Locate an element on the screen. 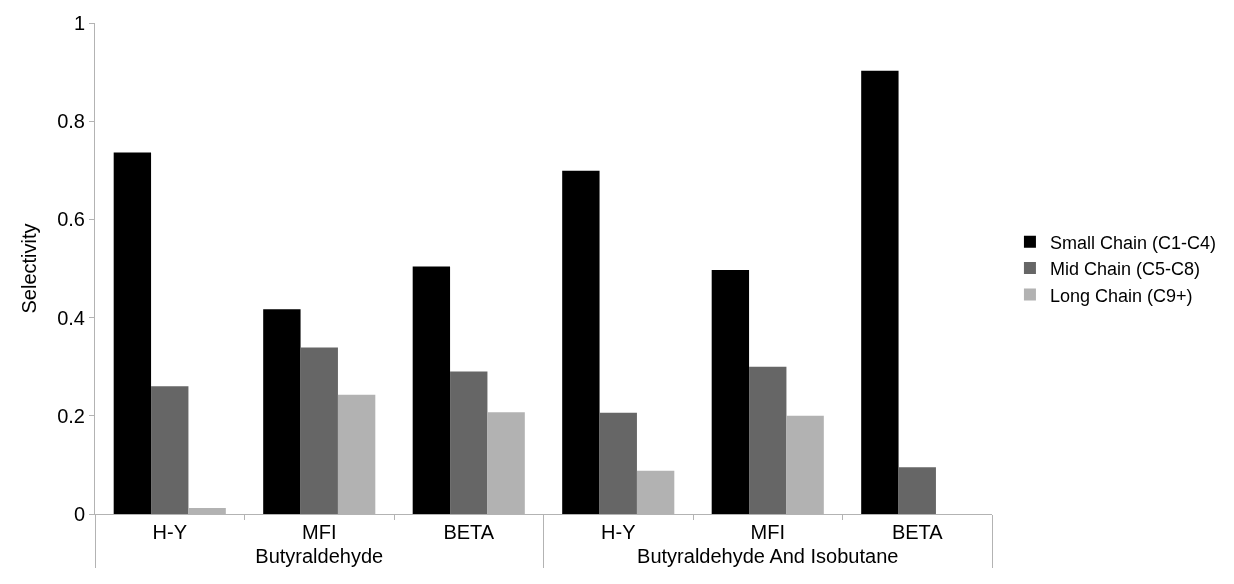 Image resolution: width=1234 pixels, height=584 pixels. y-tick-label: 0.8 is located at coordinates (71, 121).